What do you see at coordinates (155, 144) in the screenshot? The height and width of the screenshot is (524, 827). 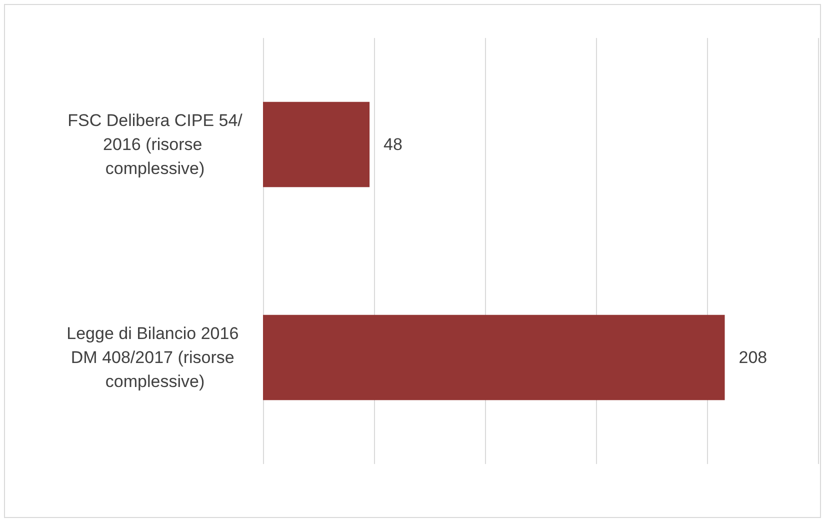 I see `y-tick-label: FSC Delibera CIPE 54/2016 (risorse complessive)` at bounding box center [155, 144].